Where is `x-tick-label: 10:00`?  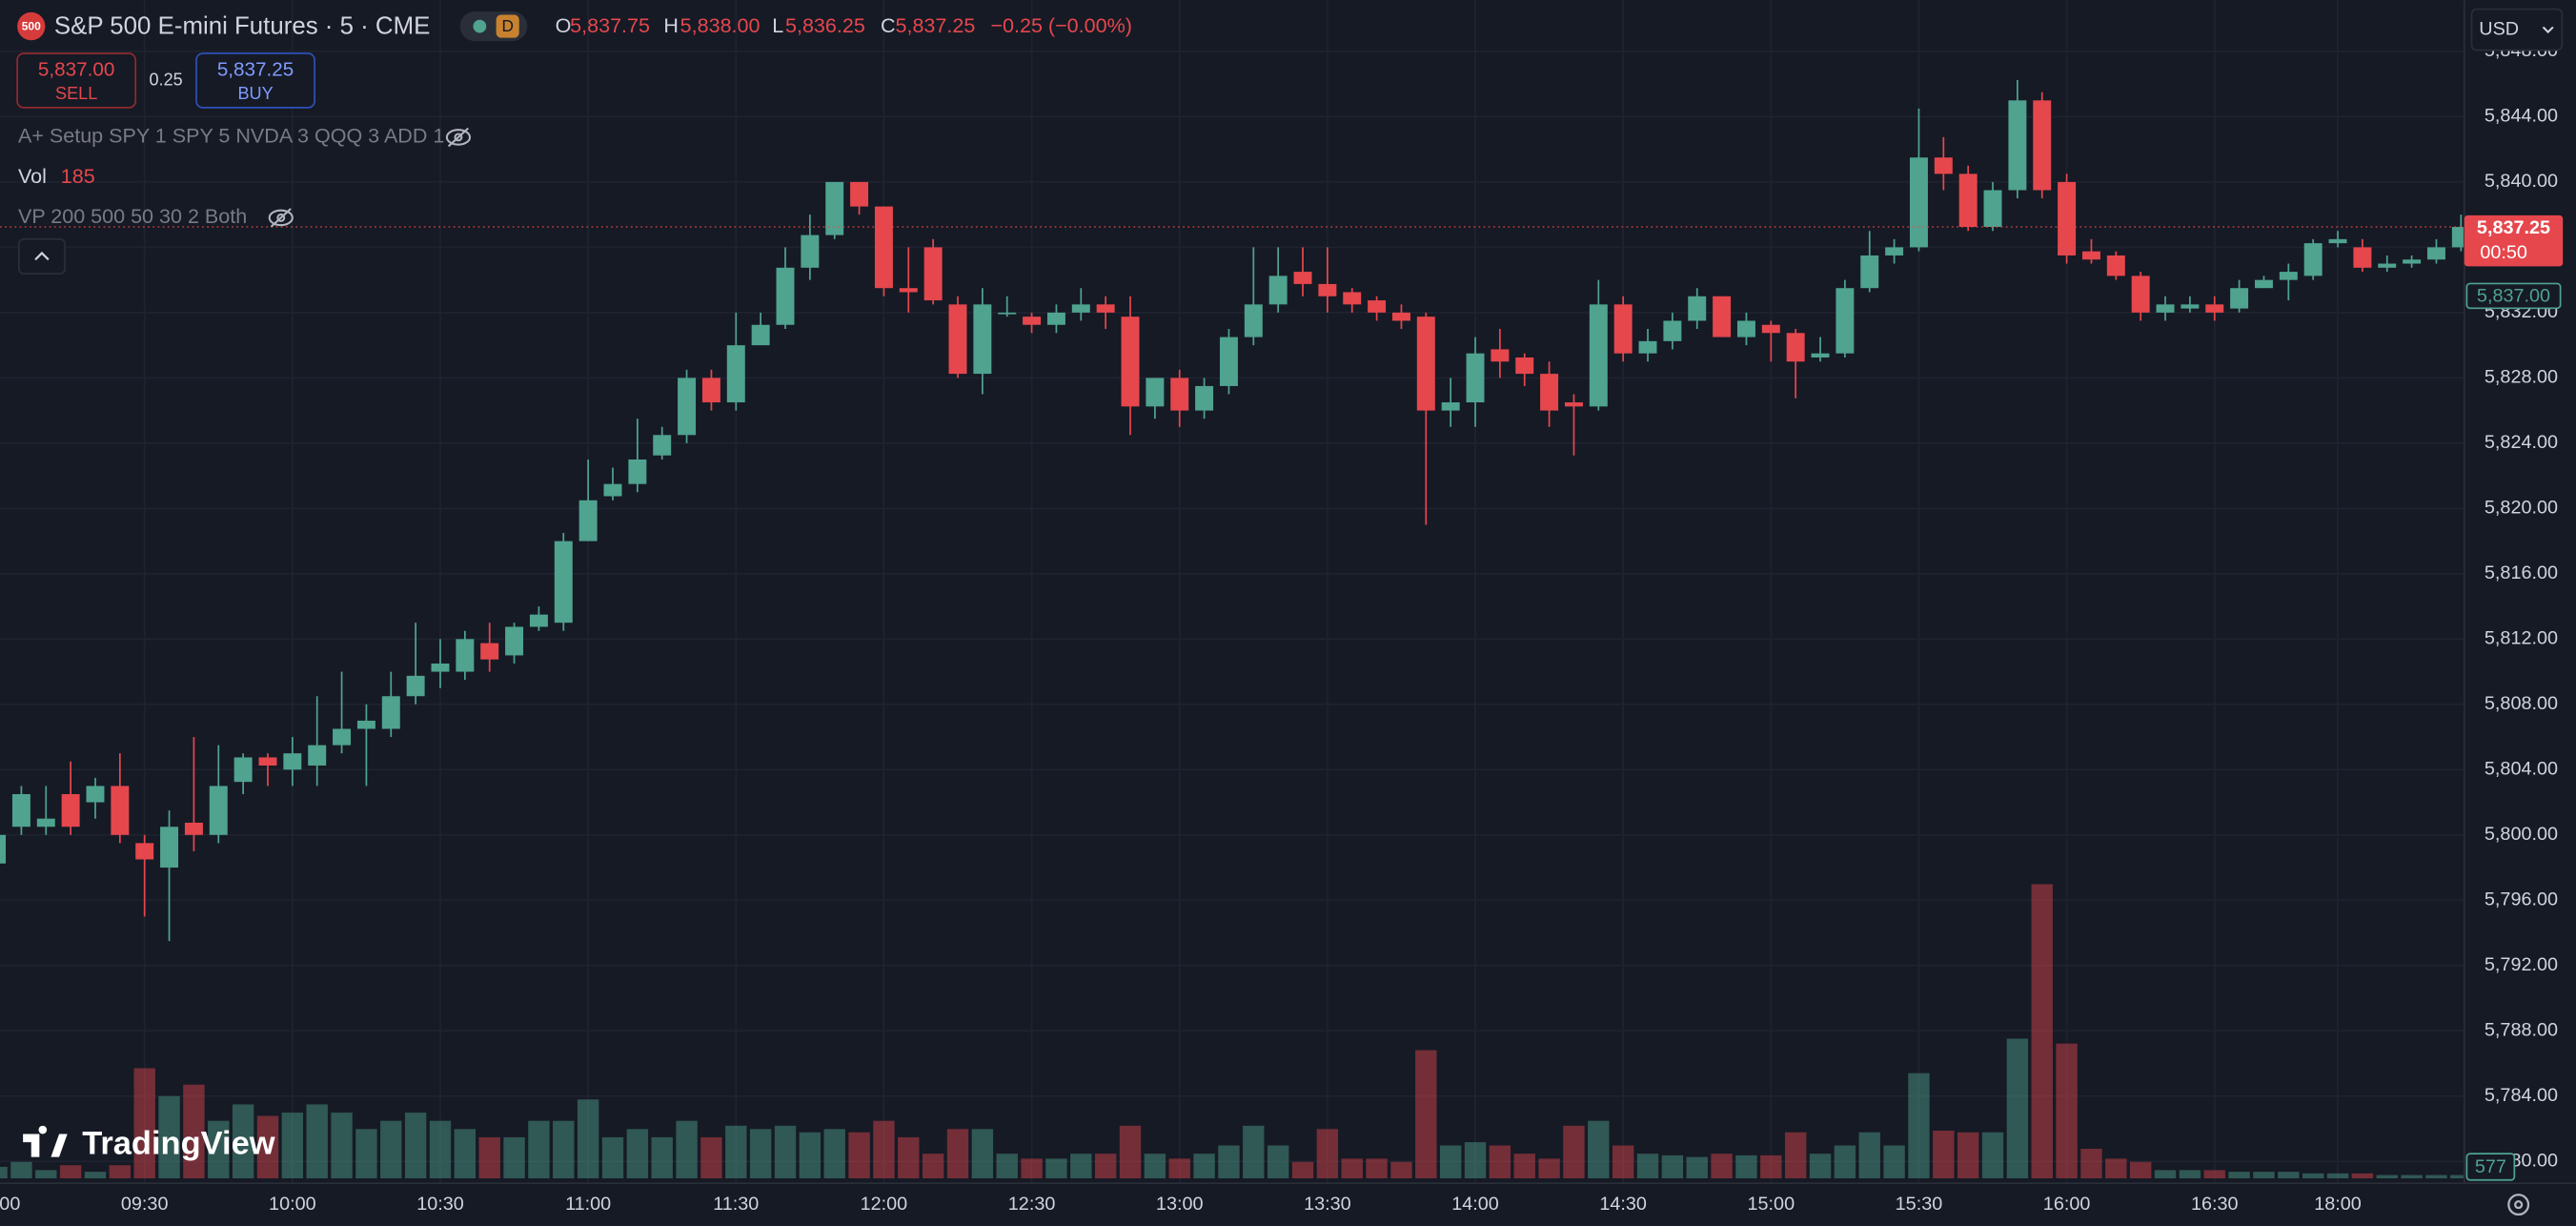 x-tick-label: 10:00 is located at coordinates (292, 1205).